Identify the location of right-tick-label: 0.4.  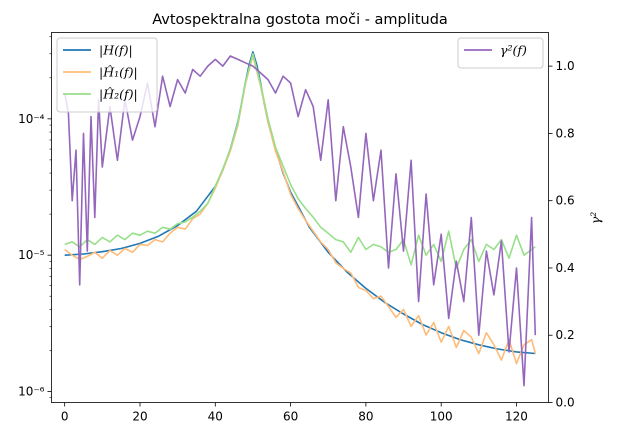
(565, 268).